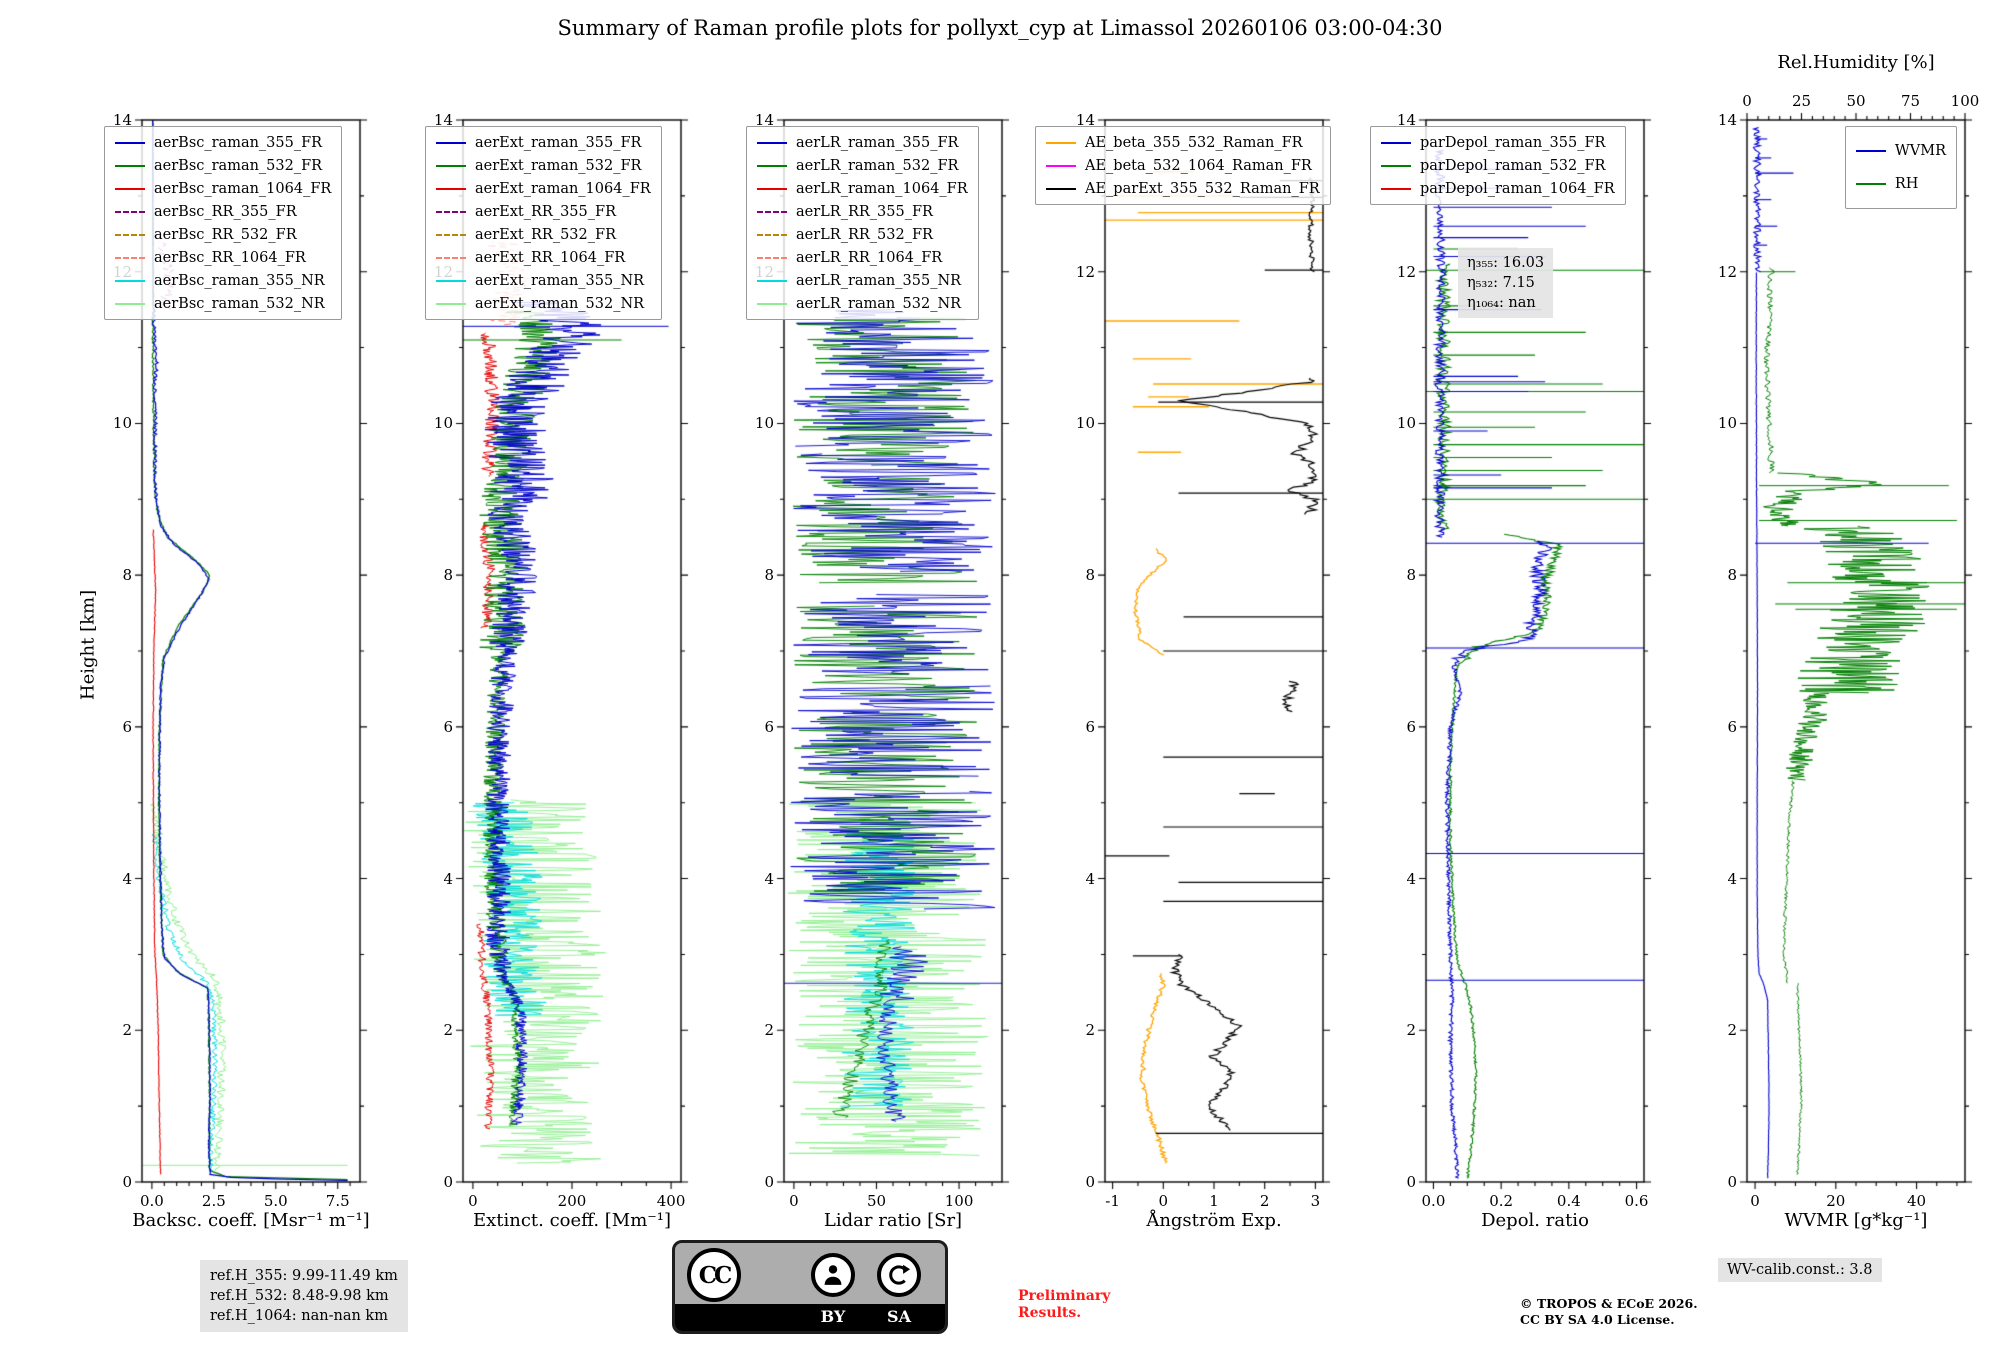 This screenshot has height=1360, width=2000. Describe the element at coordinates (899, 1316) in the screenshot. I see `sa-label: SA` at that location.